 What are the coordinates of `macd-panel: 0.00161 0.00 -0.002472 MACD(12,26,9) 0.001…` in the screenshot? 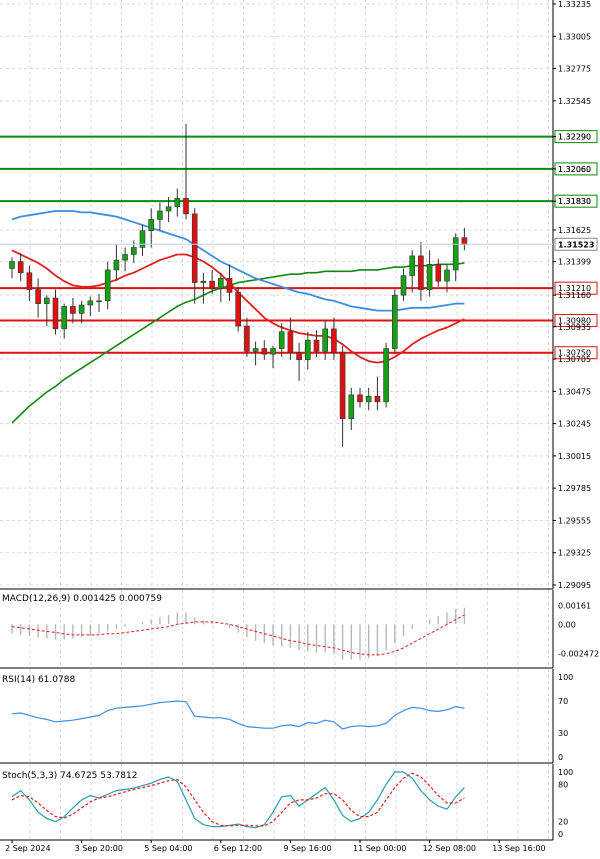 It's located at (299, 629).